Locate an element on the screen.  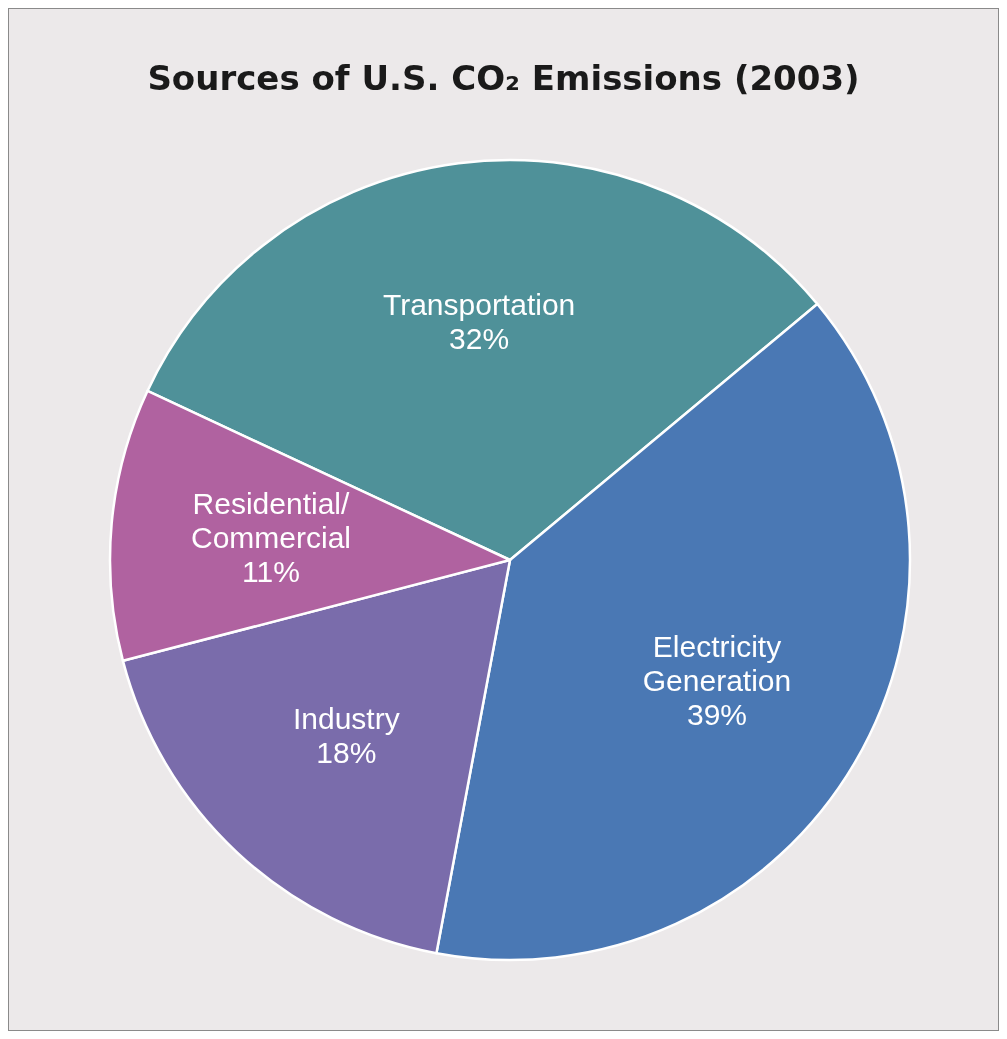
slice-label: Residential/Commercial is located at coordinates (270, 521).